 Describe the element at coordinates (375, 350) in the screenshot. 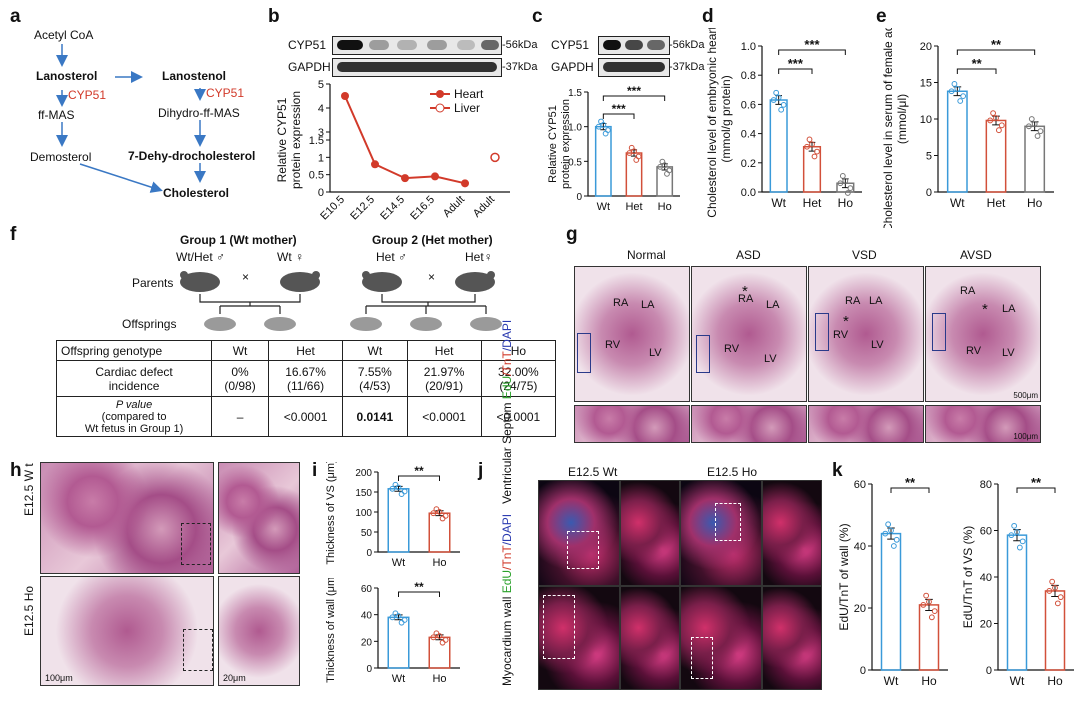

I see `table-head-col: Wt` at that location.